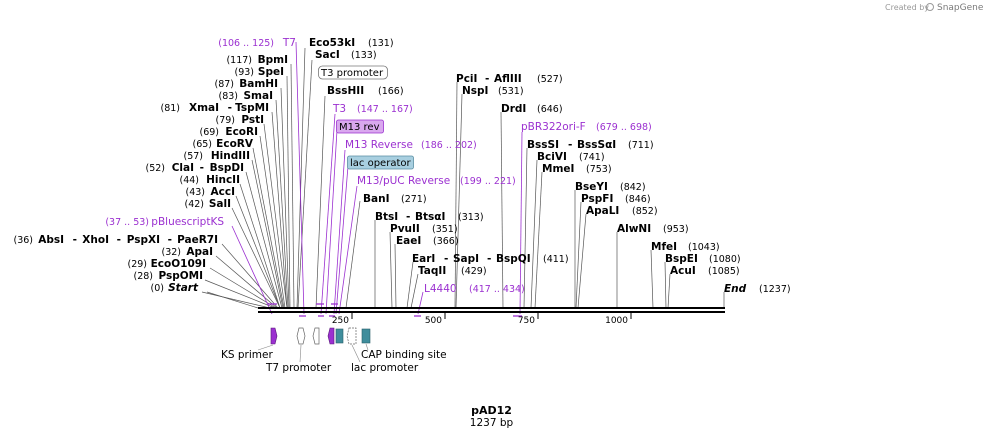 The width and height of the screenshot is (983, 438). I want to click on site-pvuii-pos: (351), so click(445, 229).